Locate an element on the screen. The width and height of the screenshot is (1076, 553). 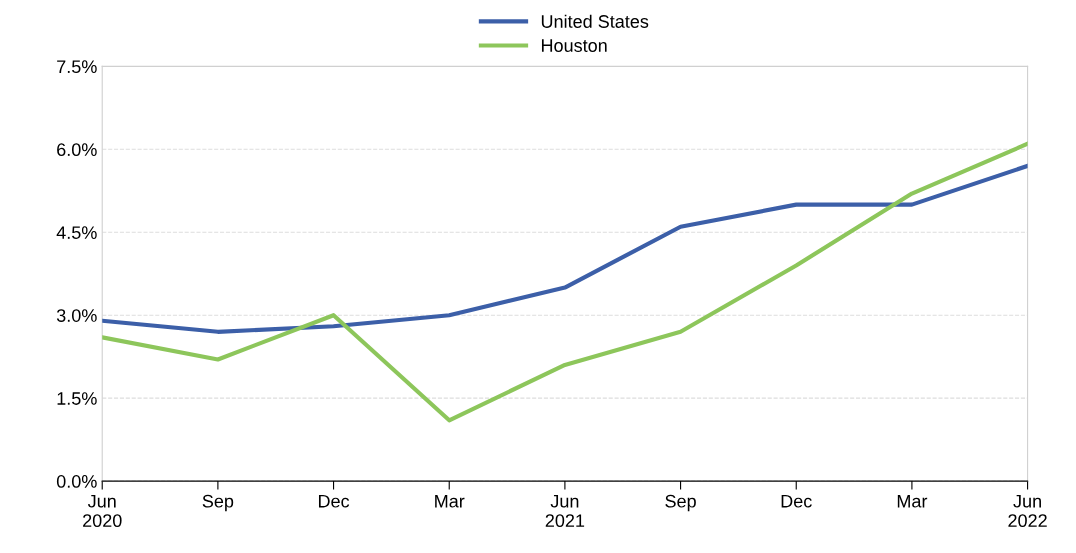
y-tick-label: 0.0% is located at coordinates (76, 481).